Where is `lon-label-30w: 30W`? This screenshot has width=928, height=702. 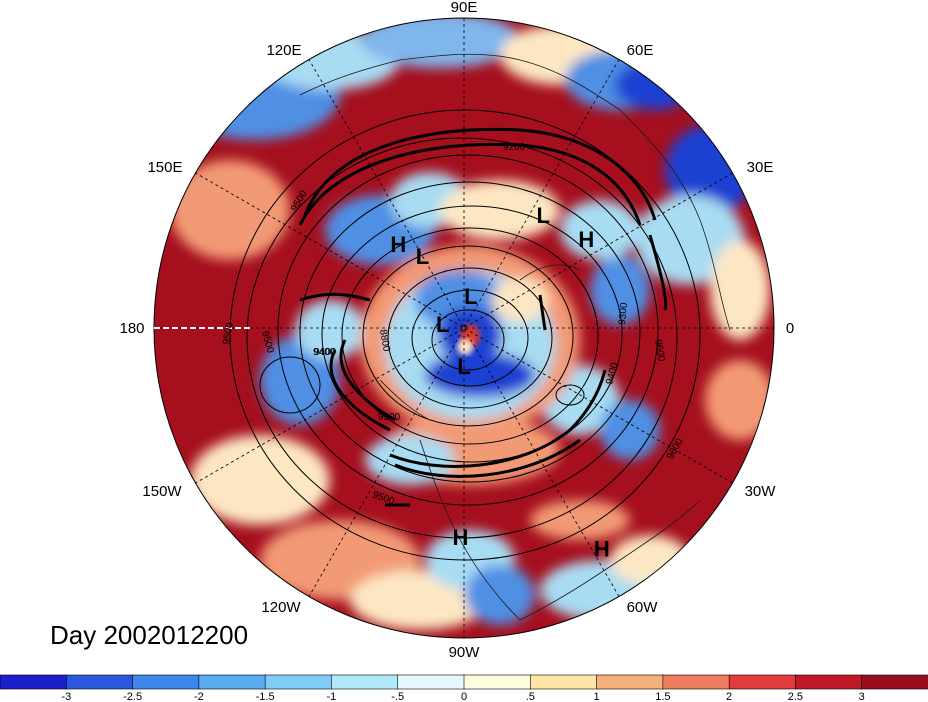 lon-label-30w: 30W is located at coordinates (761, 491).